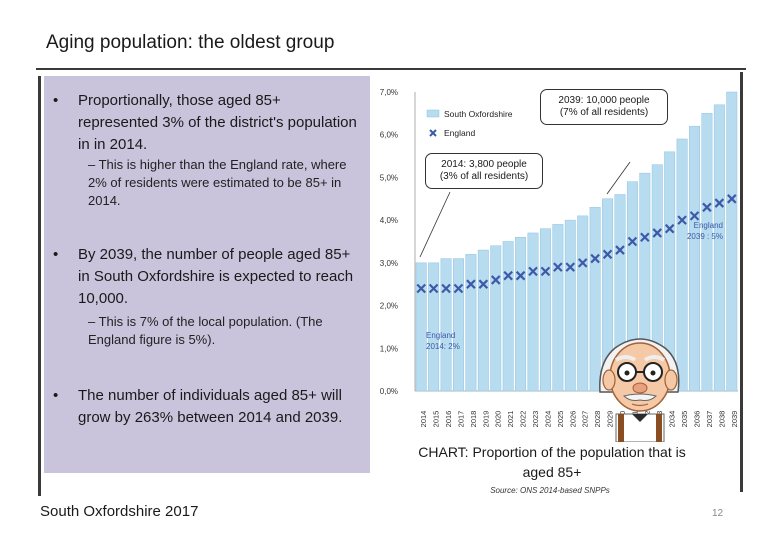 The width and height of the screenshot is (780, 540). I want to click on bar-2024, so click(545, 310).